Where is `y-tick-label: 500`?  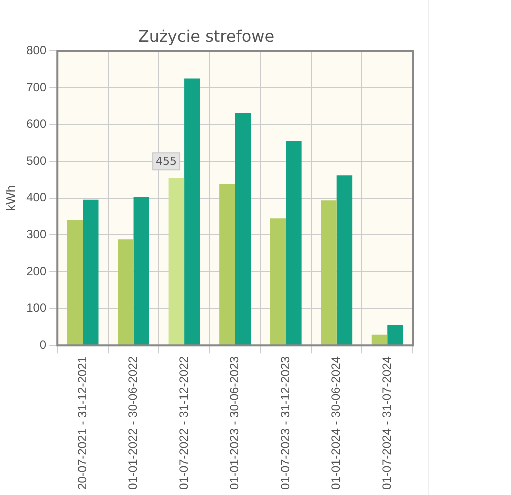 y-tick-label: 500 is located at coordinates (36, 161).